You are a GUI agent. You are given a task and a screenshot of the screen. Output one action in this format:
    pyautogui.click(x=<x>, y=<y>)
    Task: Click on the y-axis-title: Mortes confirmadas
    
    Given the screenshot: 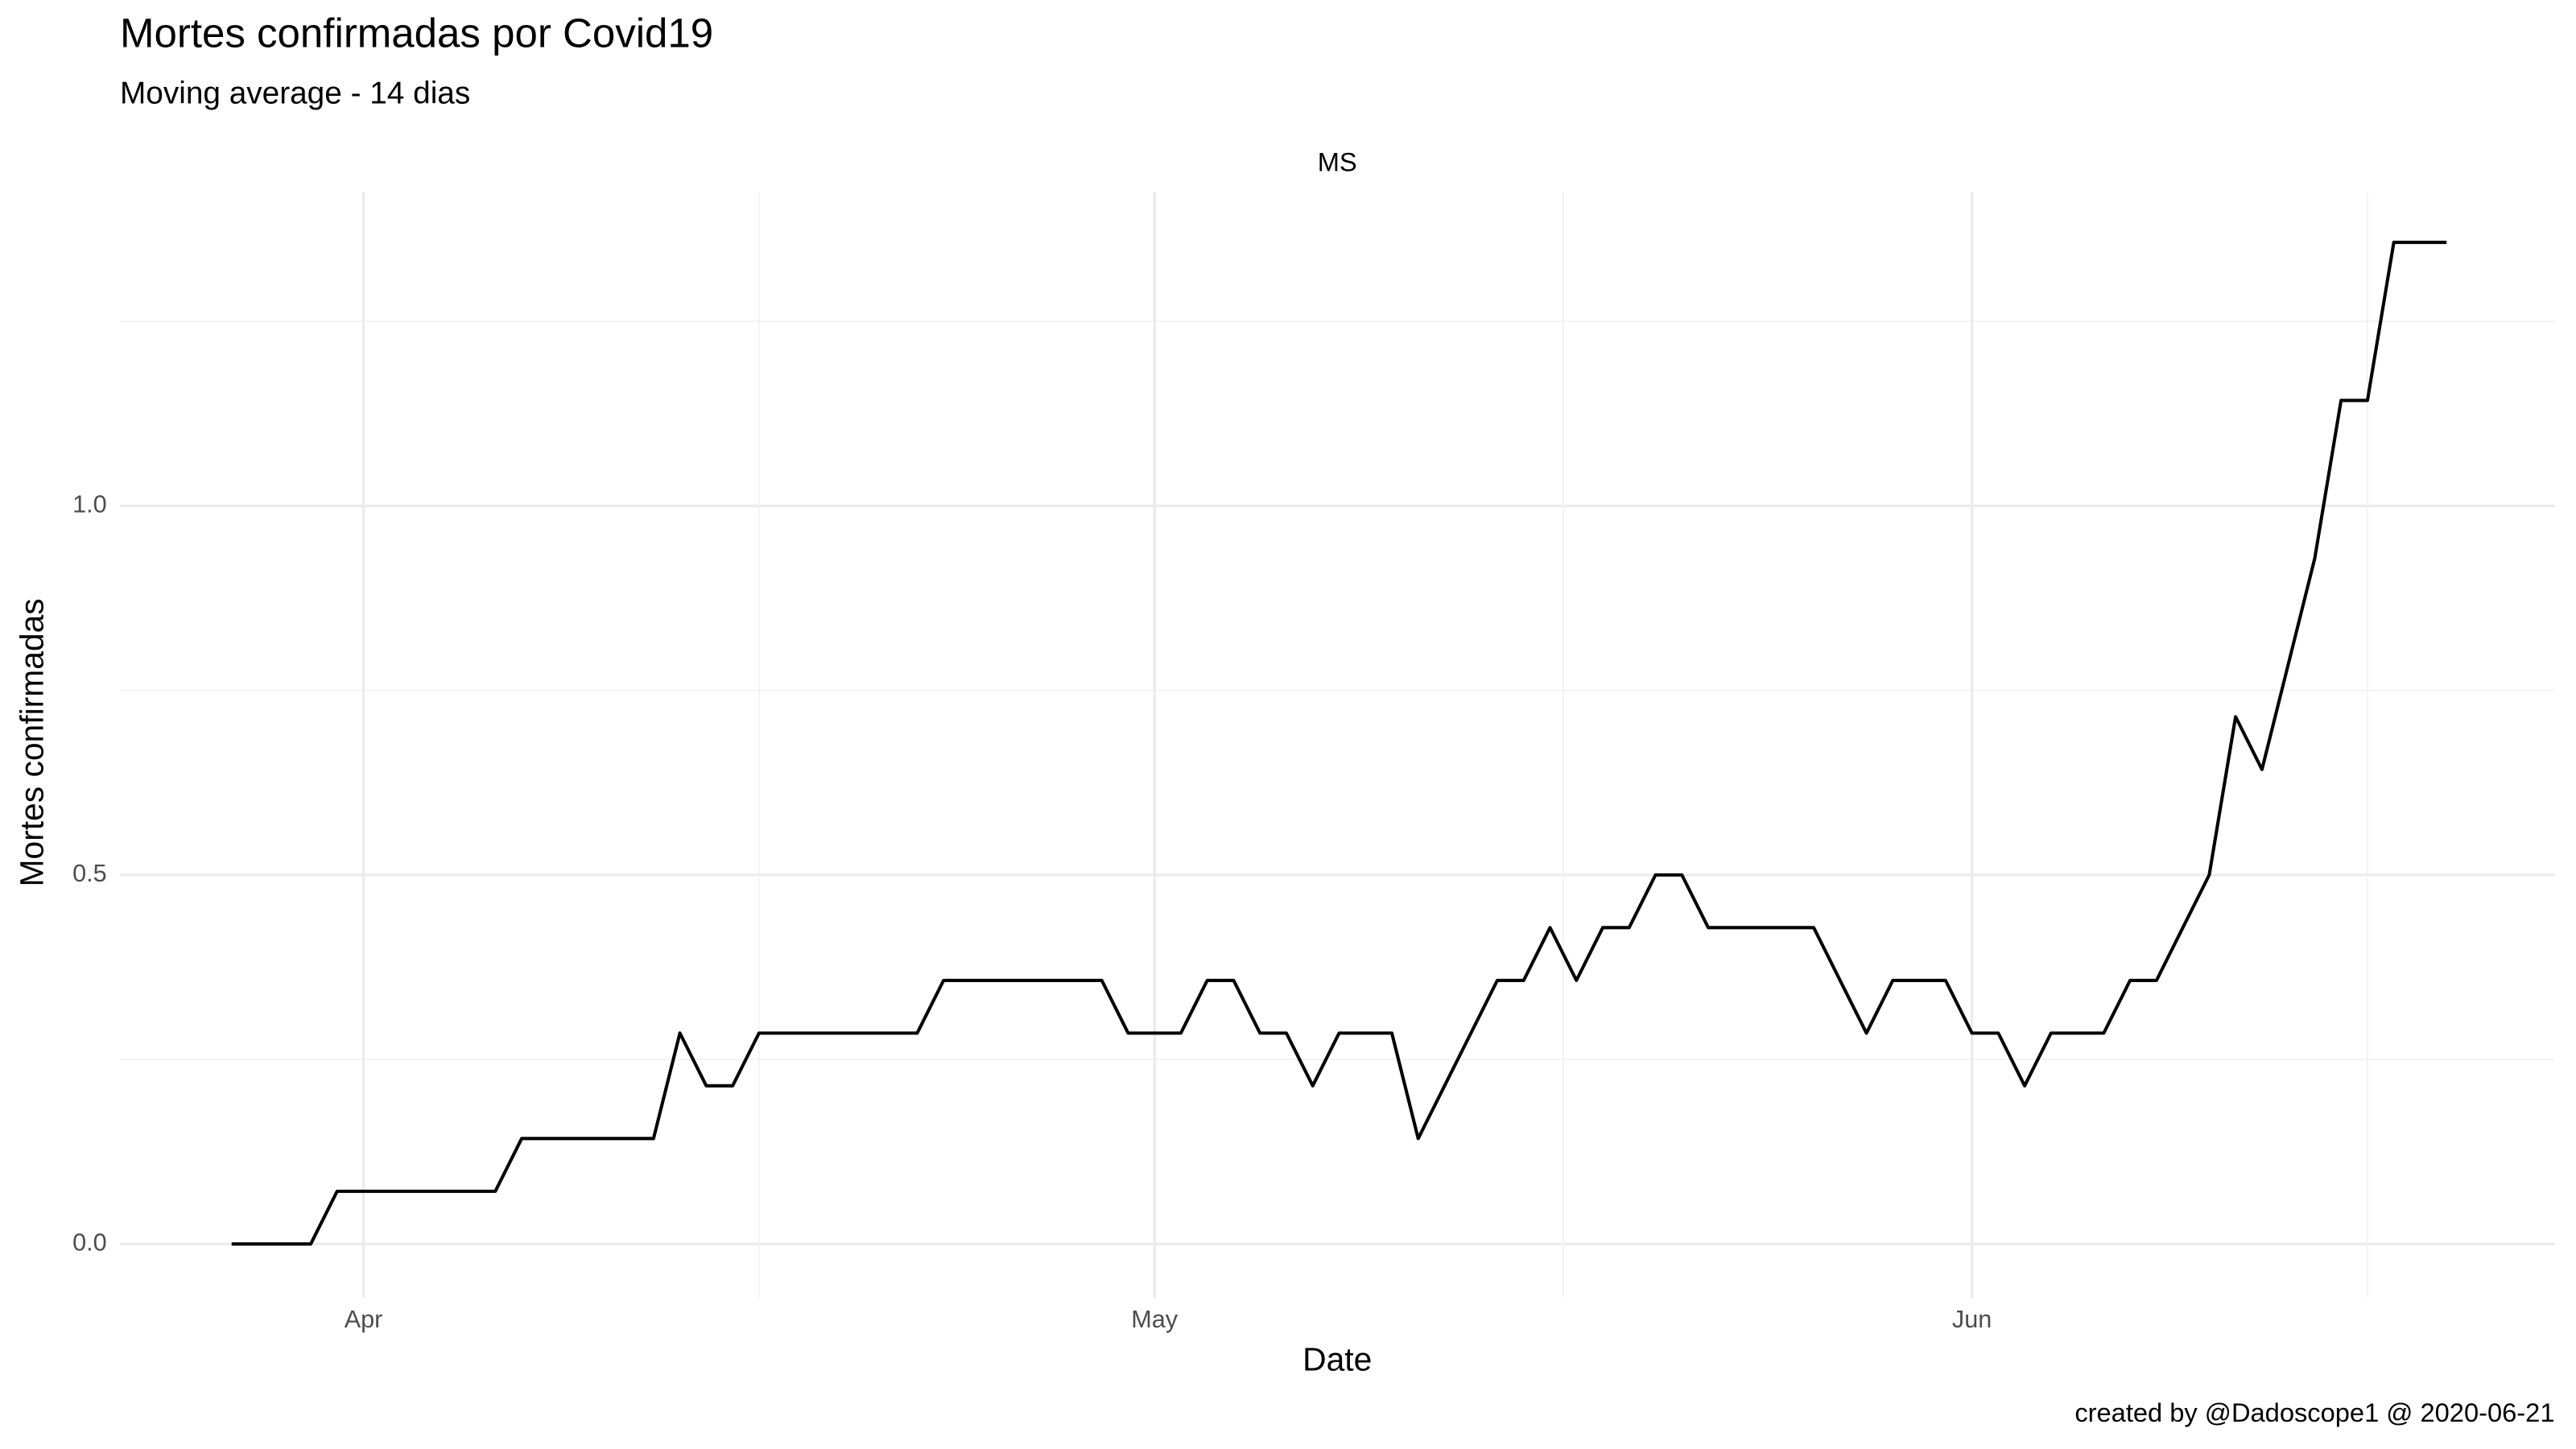 What is the action you would take?
    pyautogui.click(x=32, y=742)
    